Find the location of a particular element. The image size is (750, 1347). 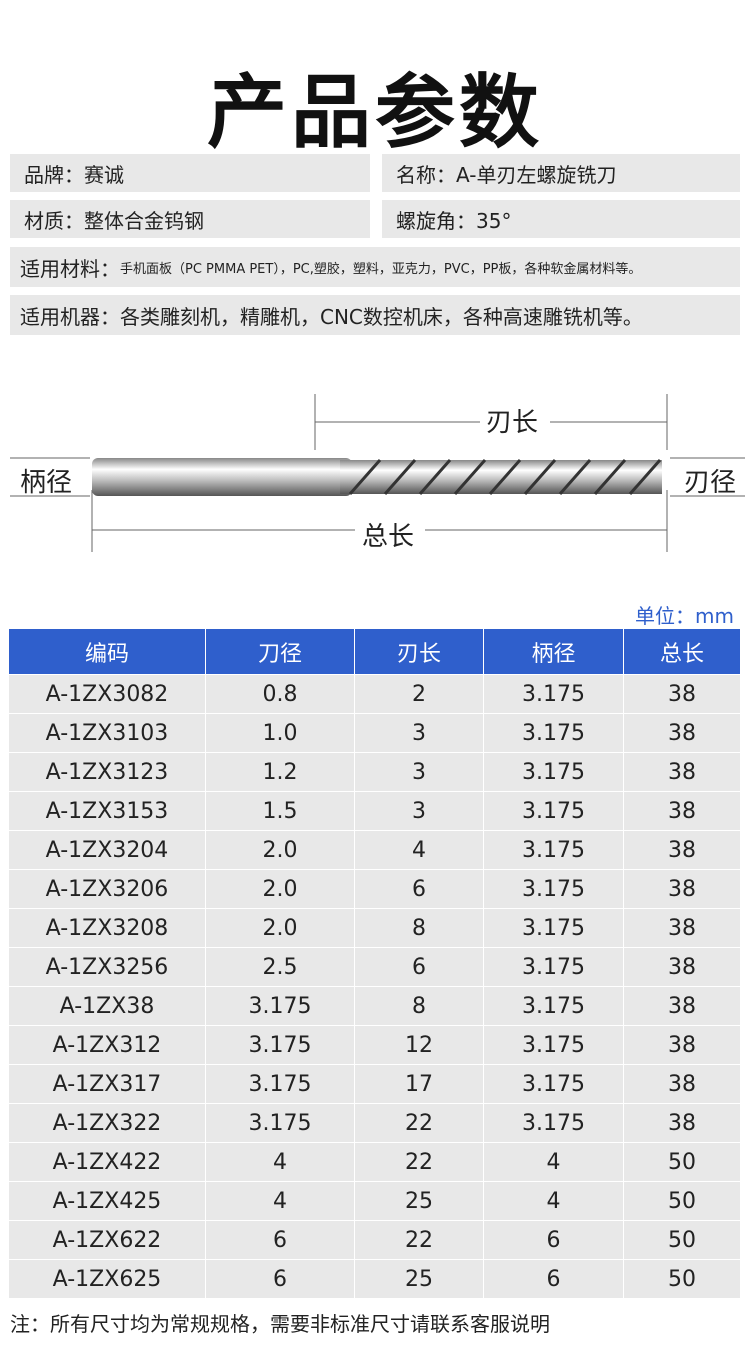

table-cell: A-1ZX422 is located at coordinates (107, 1162).